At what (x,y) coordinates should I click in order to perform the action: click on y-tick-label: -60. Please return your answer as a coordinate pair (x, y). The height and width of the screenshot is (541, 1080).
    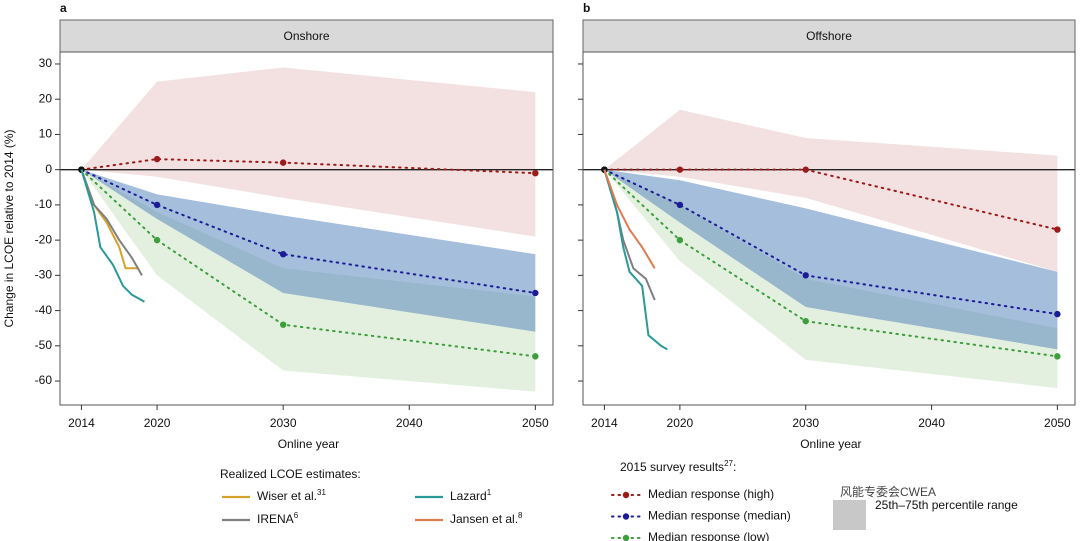
    Looking at the image, I should click on (44, 380).